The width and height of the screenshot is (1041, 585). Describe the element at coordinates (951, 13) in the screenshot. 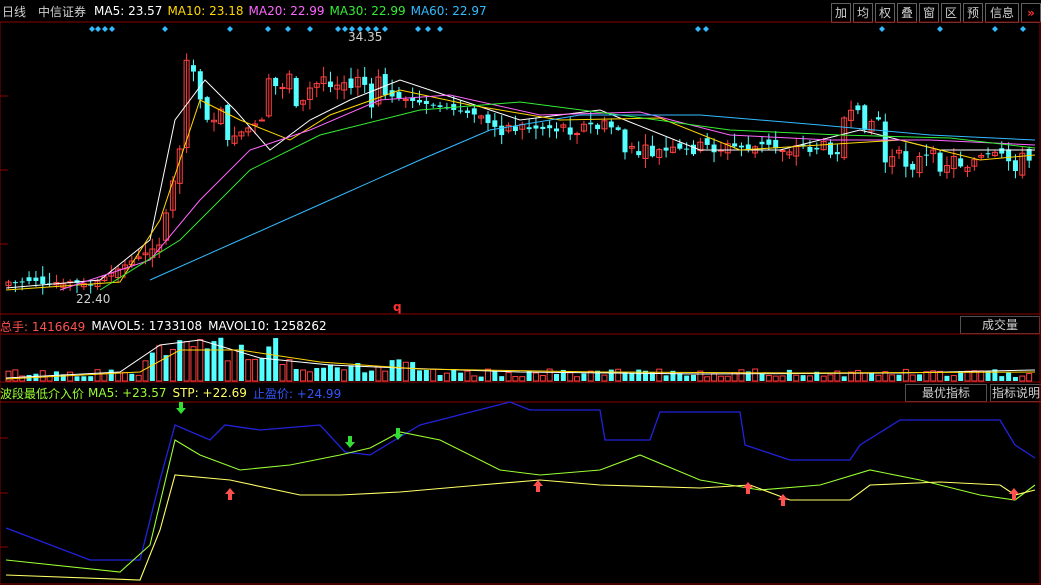

I see `toolbar-button: 区` at that location.